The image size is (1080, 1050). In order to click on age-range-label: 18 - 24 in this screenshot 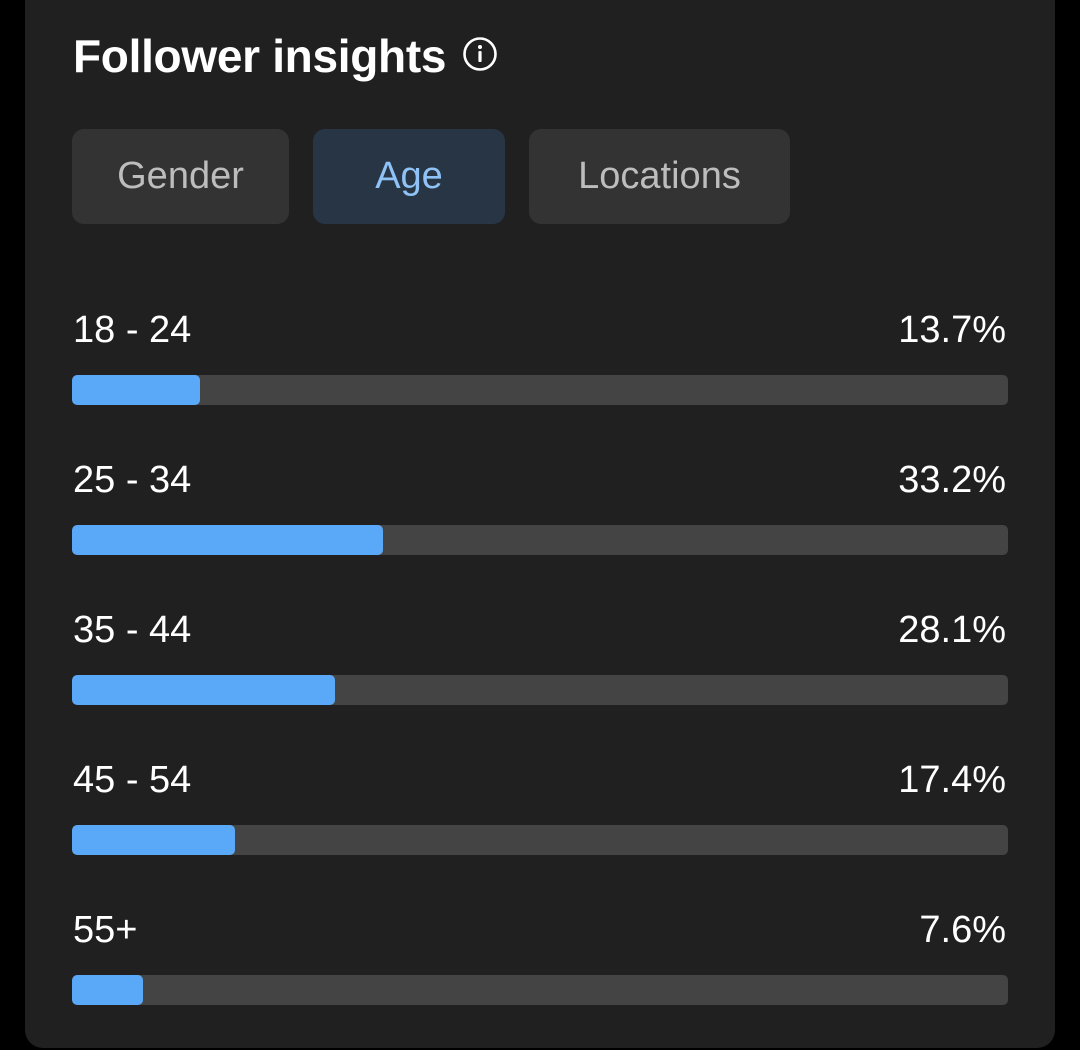, I will do `click(132, 329)`.